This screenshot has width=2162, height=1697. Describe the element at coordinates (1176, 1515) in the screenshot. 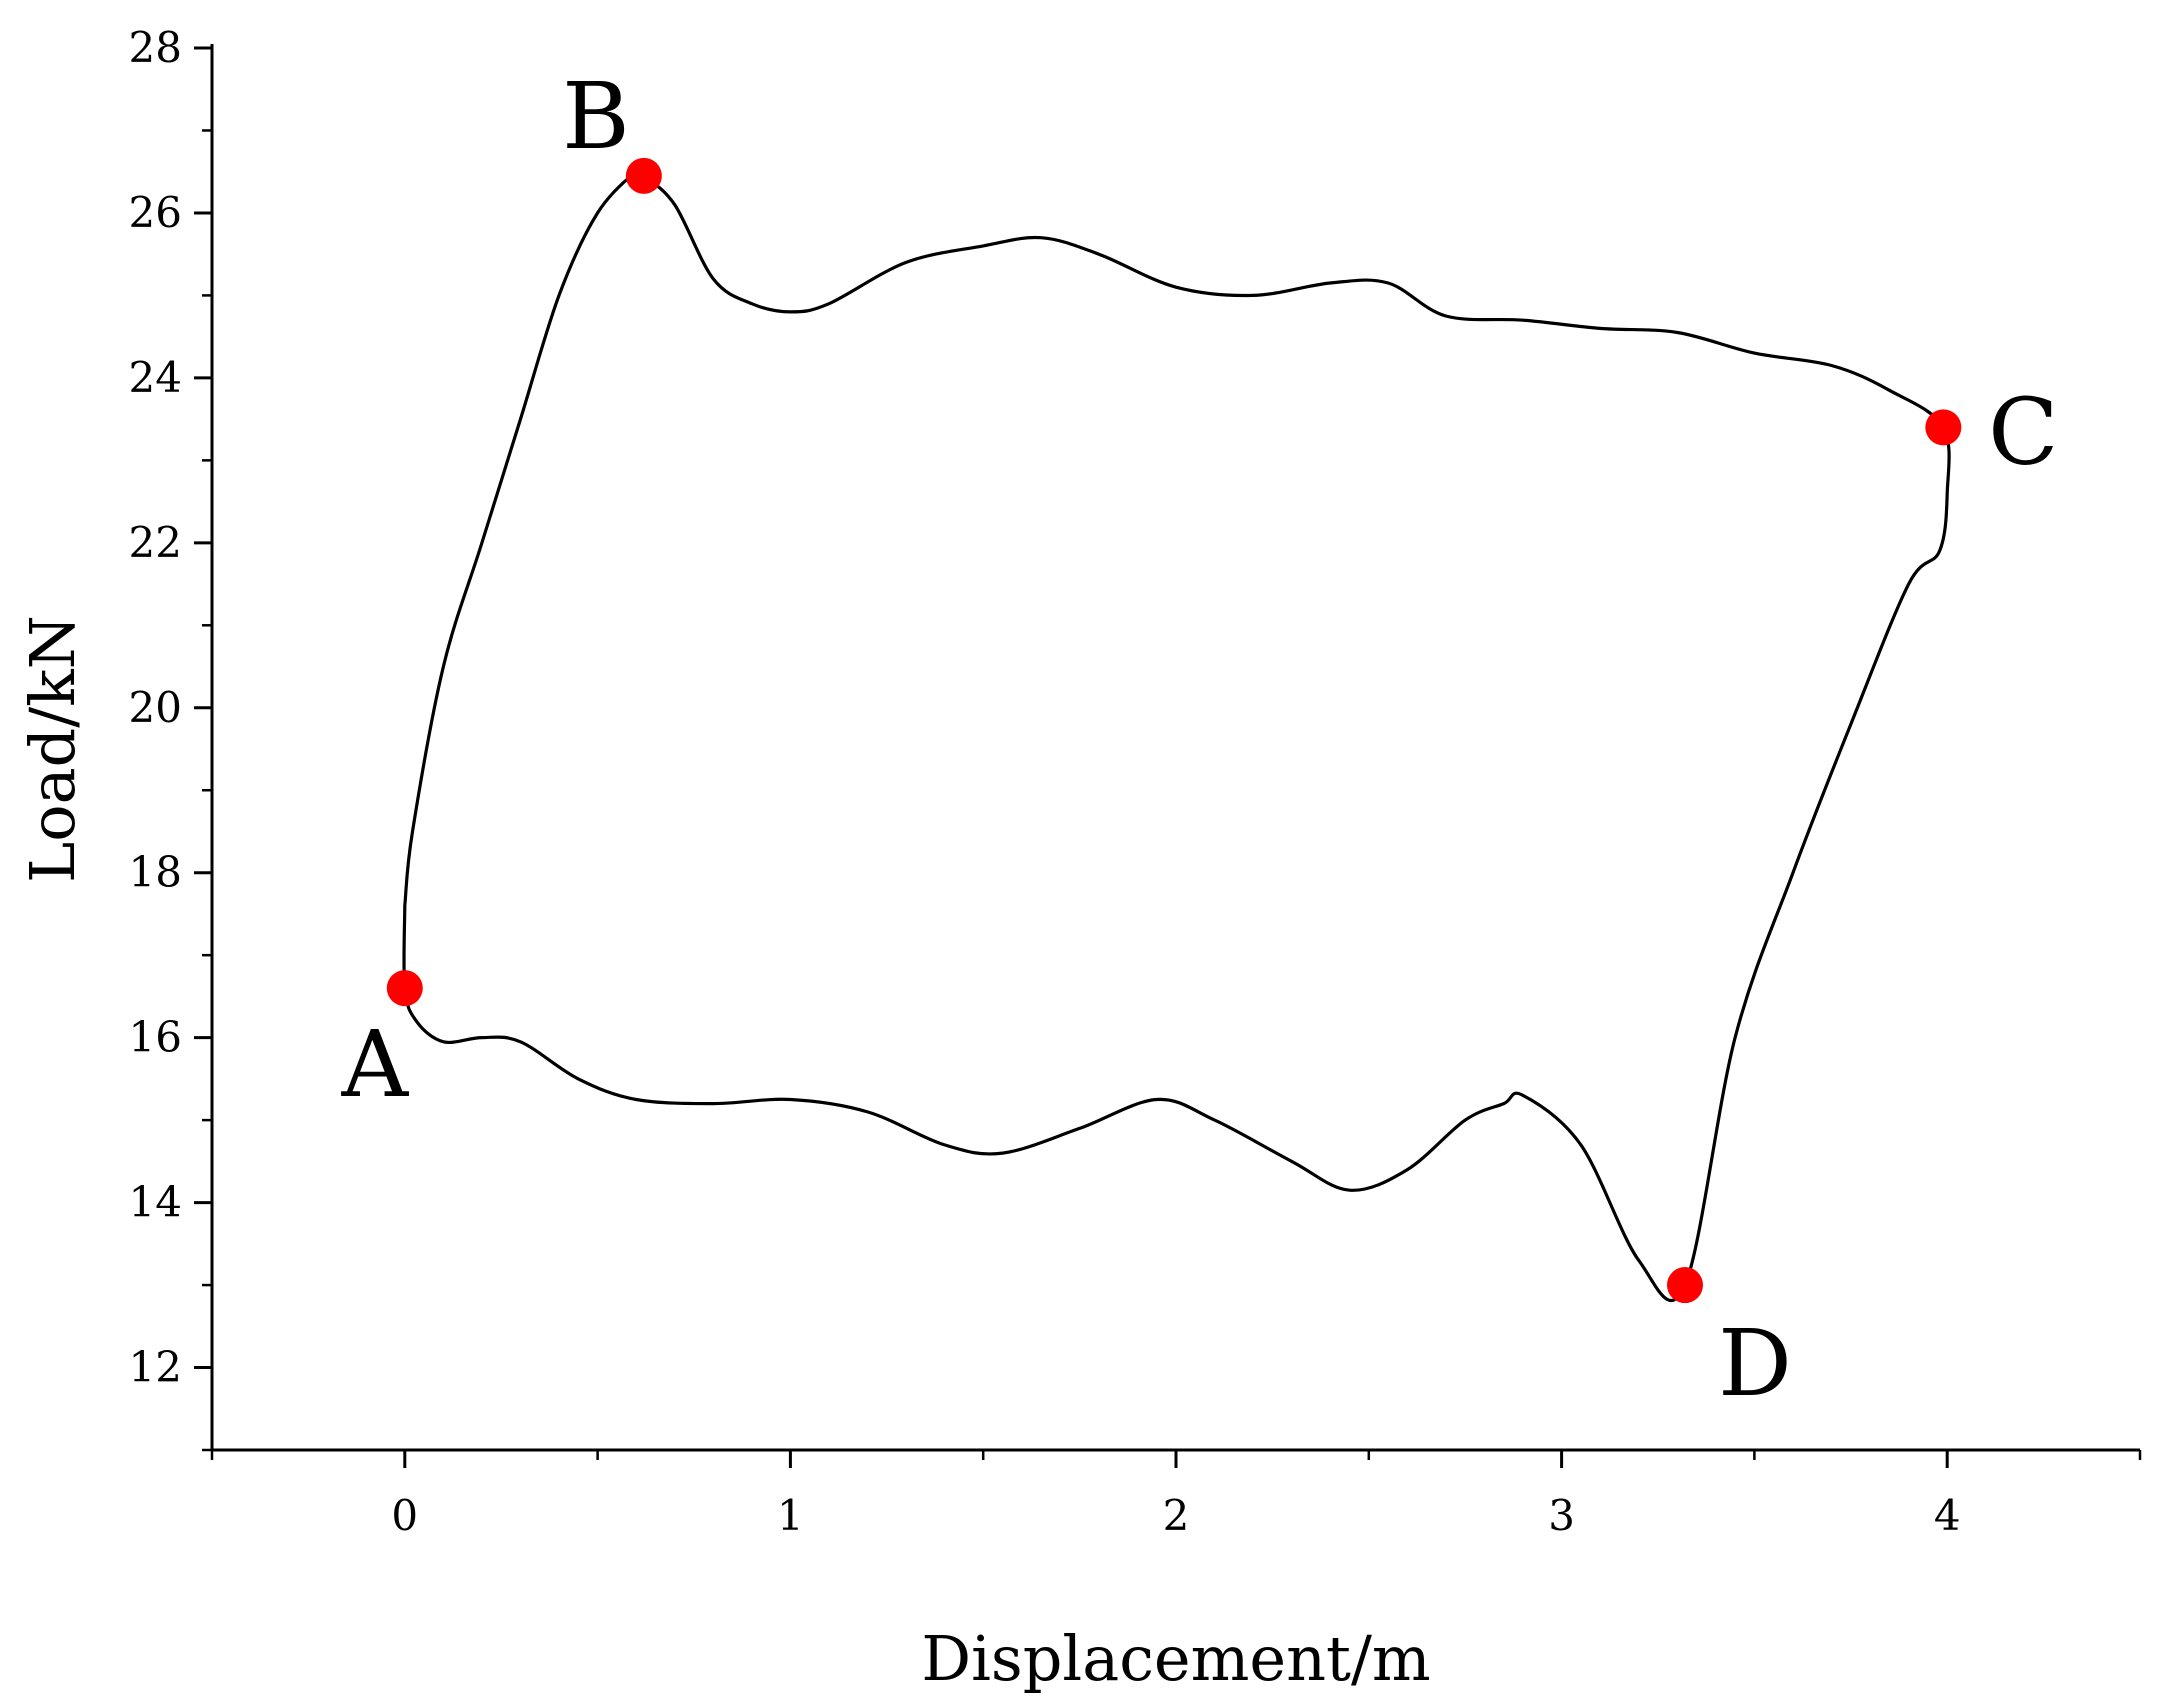

I see `x-tick-label: 2` at that location.